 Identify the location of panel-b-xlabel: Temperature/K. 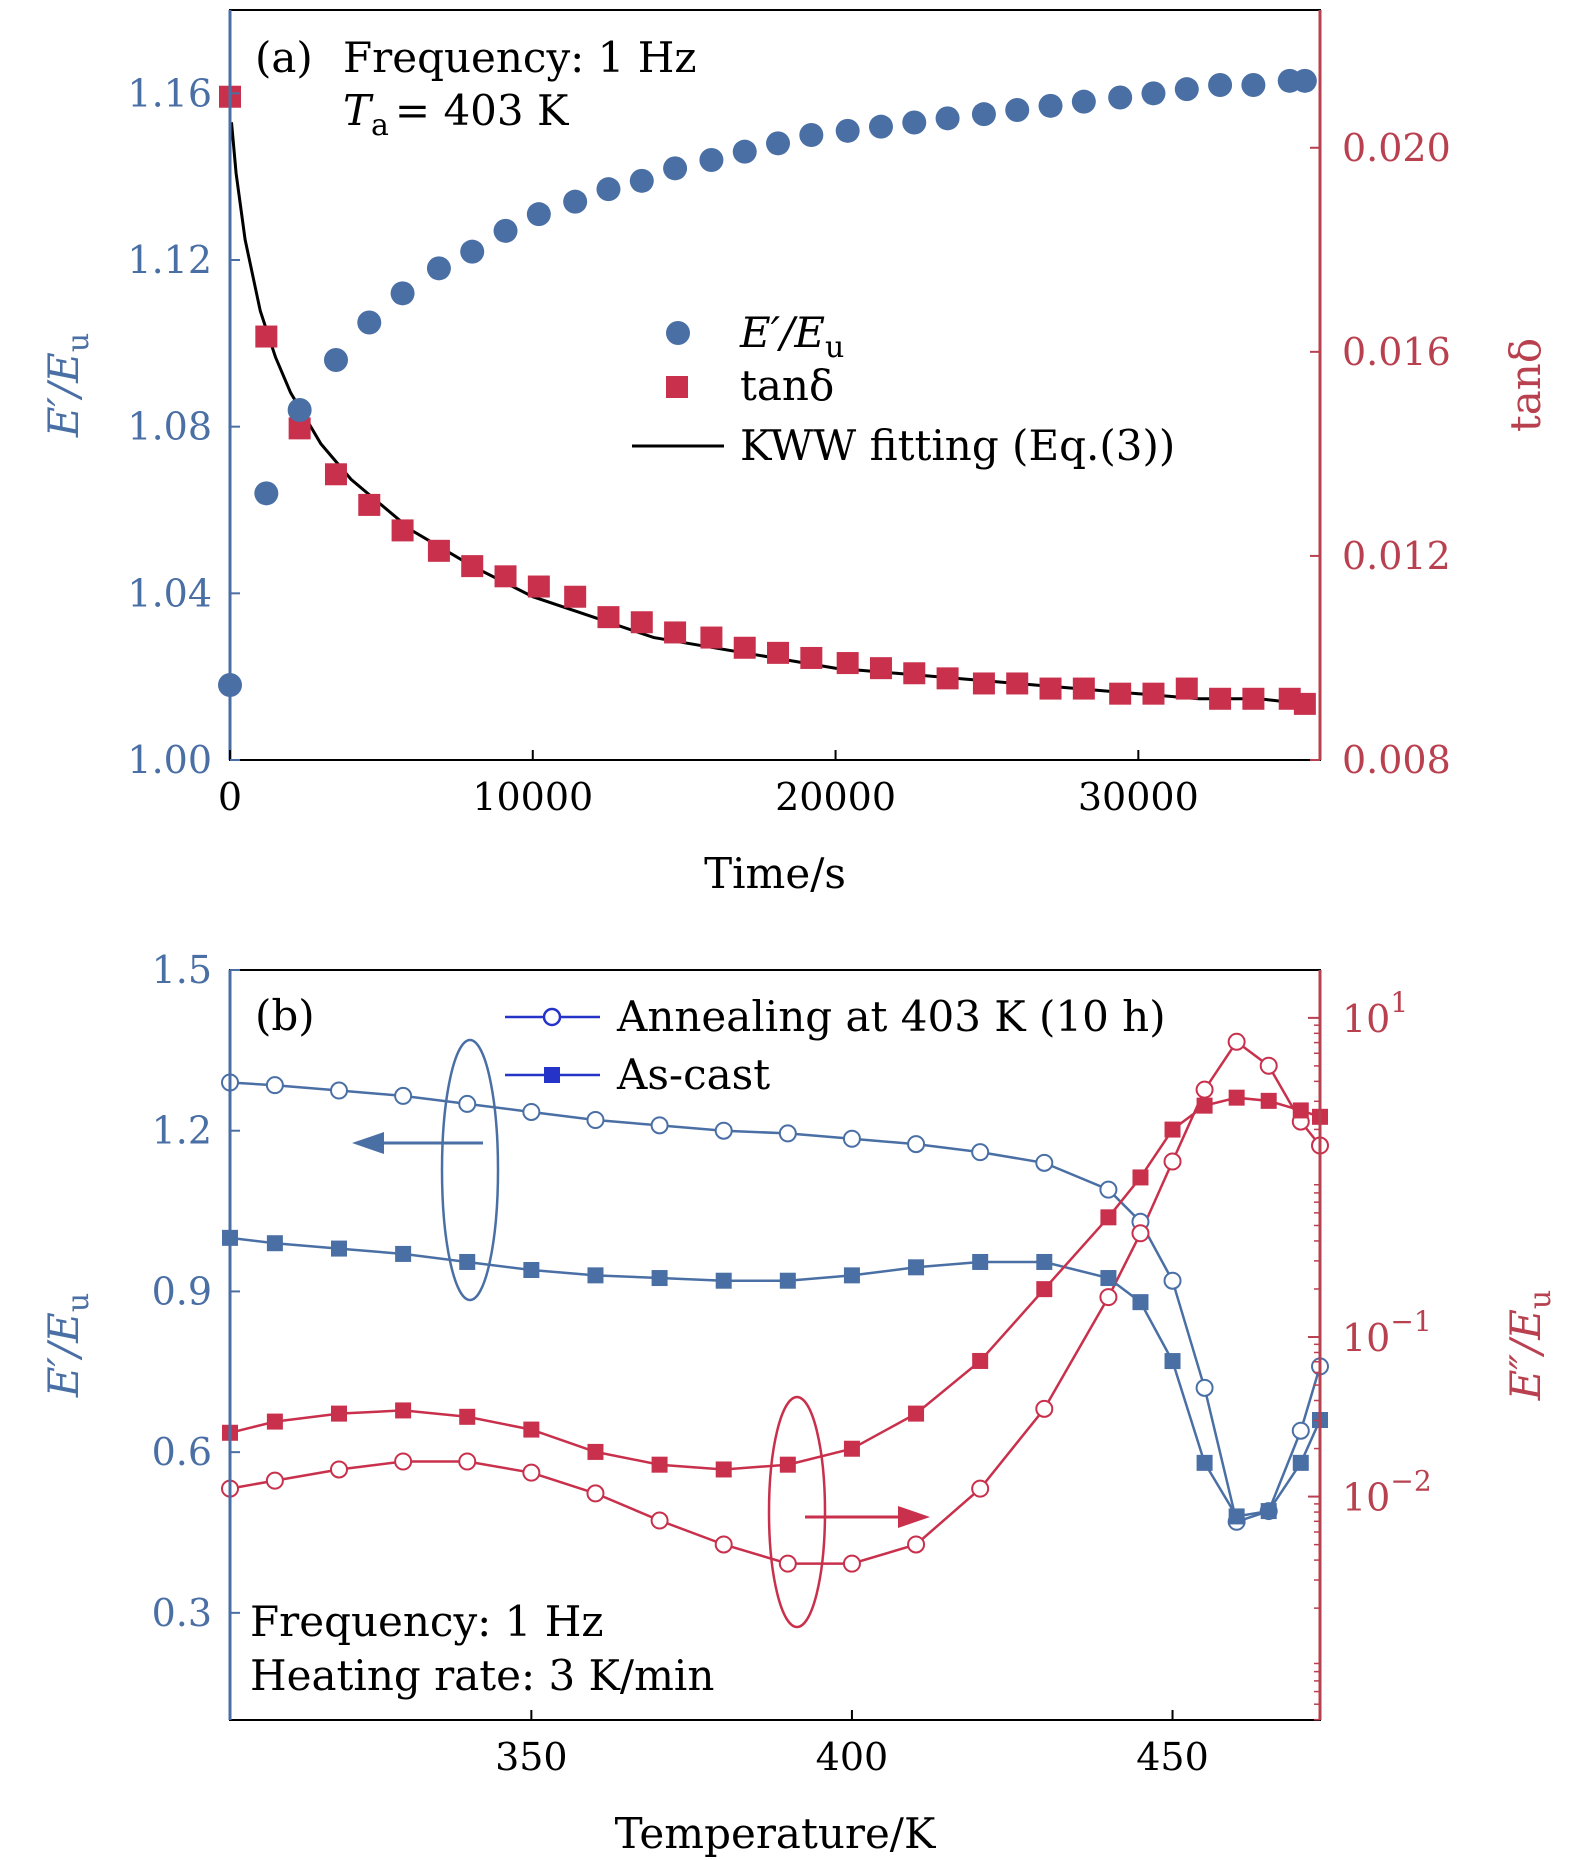
(776, 1833).